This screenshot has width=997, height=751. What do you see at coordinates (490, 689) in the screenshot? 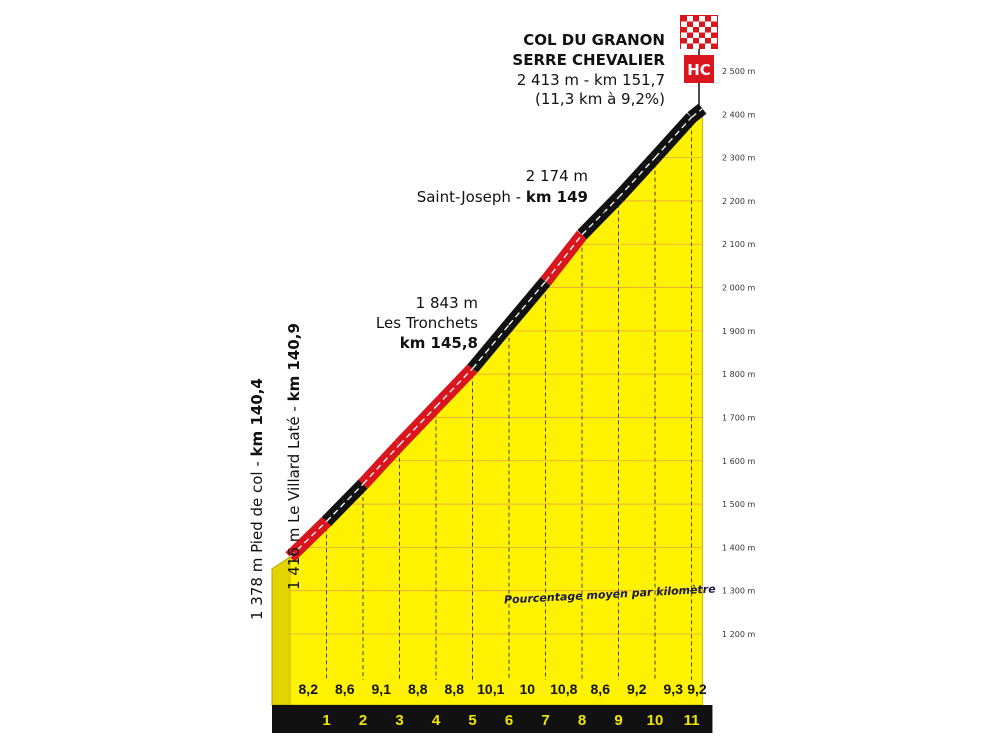
I see `segment-label: 10,1` at bounding box center [490, 689].